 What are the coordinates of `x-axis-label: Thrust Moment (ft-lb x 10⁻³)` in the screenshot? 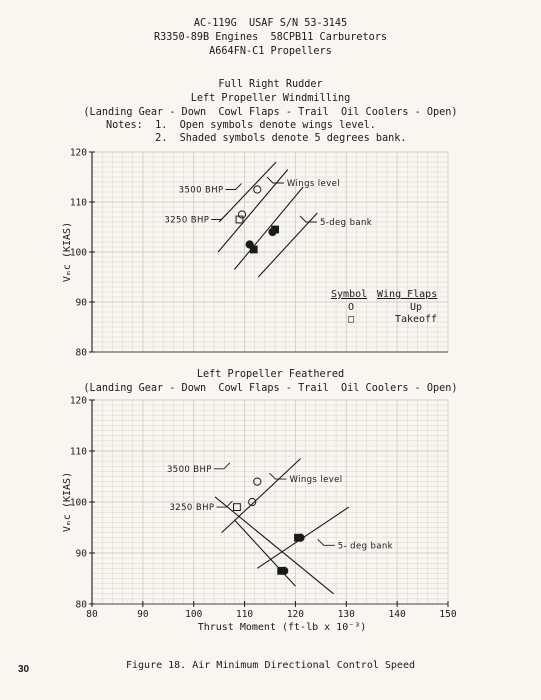 It's located at (282, 627).